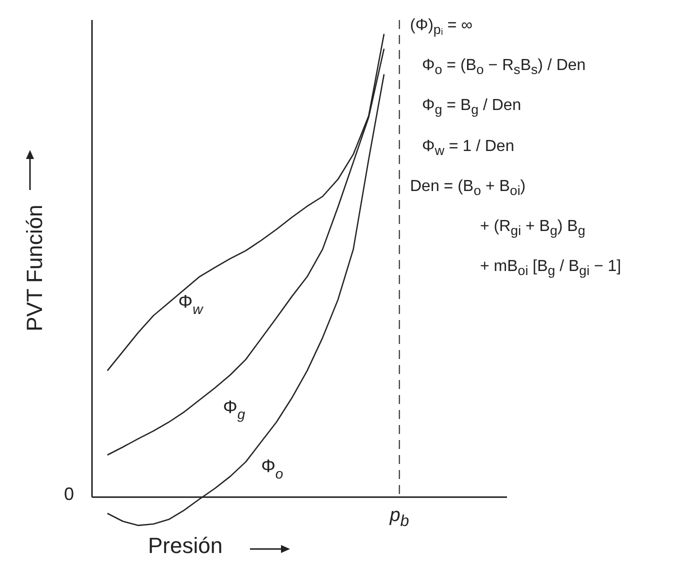 Image resolution: width=688 pixels, height=567 pixels. Describe the element at coordinates (532, 228) in the screenshot. I see `annotation: + (R$_{gi}$ + B$_{g}$) B$_{g}$` at that location.